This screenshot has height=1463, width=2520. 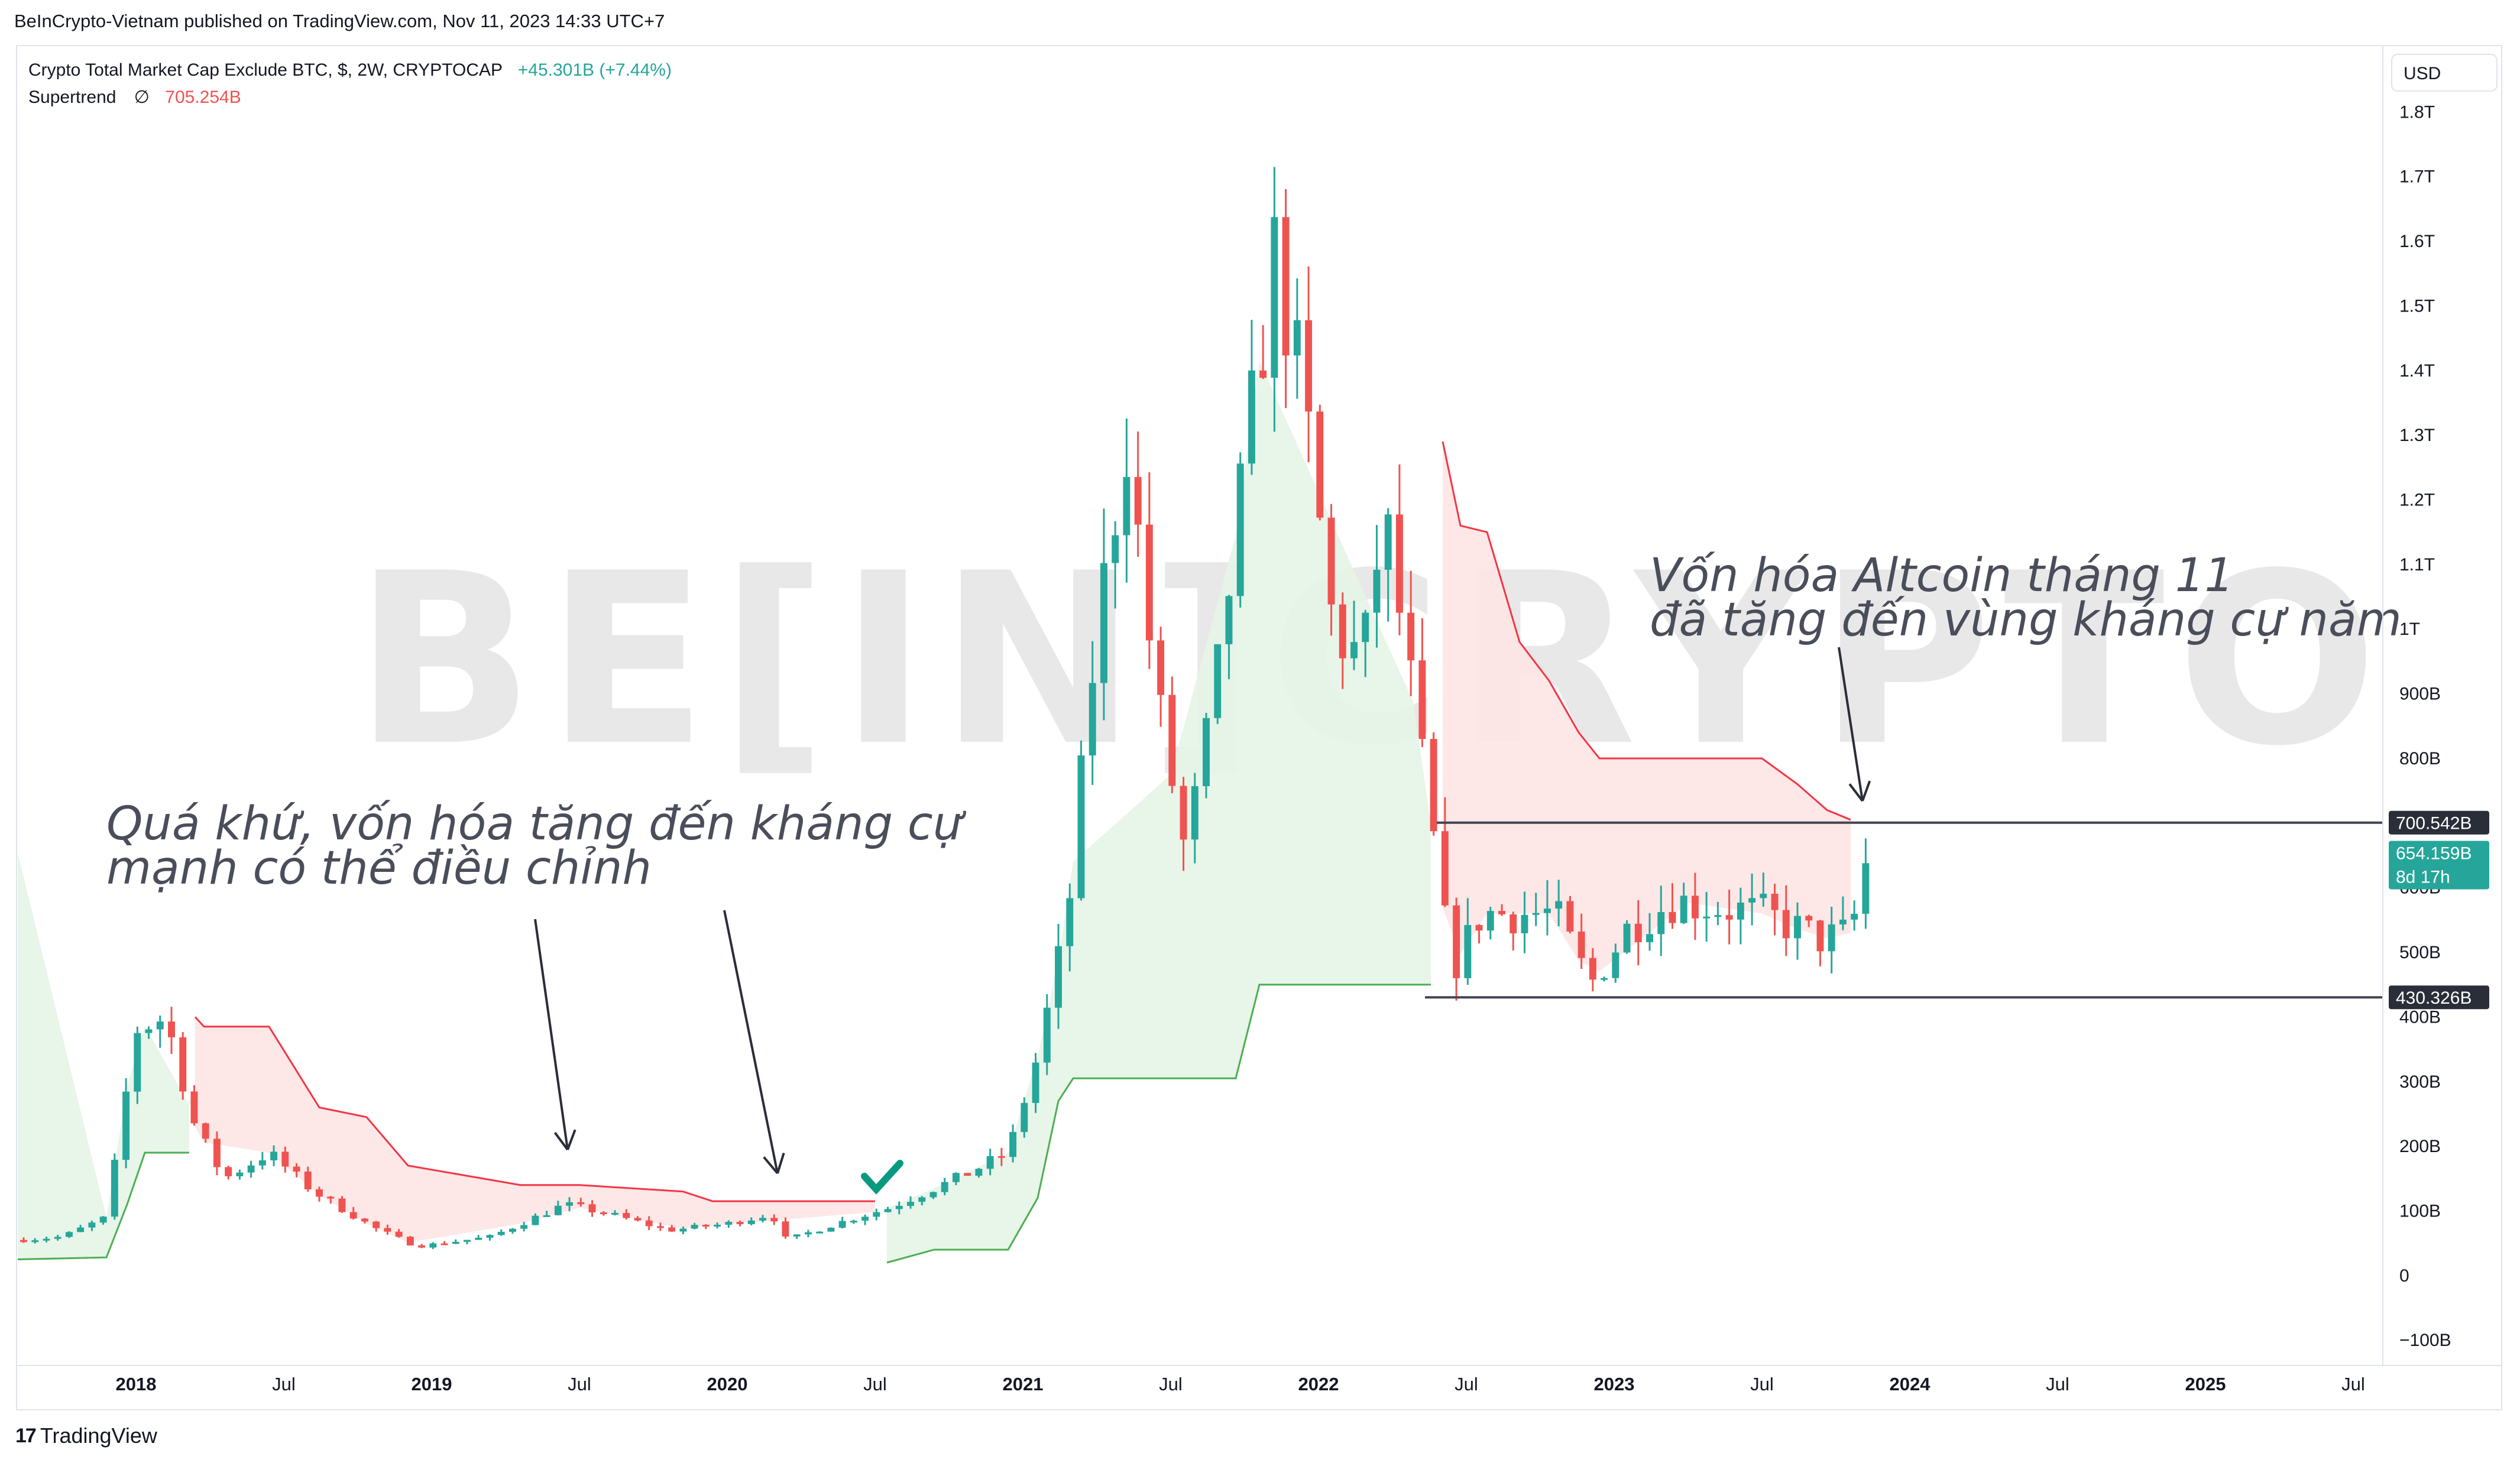 What do you see at coordinates (1159, 812) in the screenshot?
I see `supertrend-up-fill` at bounding box center [1159, 812].